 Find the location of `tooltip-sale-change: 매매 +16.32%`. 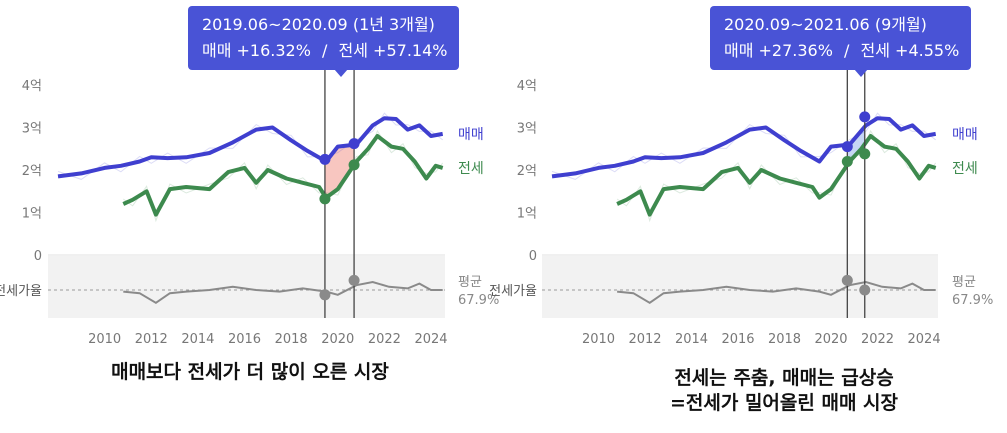

tooltip-sale-change: 매매 +16.32% is located at coordinates (256, 50).